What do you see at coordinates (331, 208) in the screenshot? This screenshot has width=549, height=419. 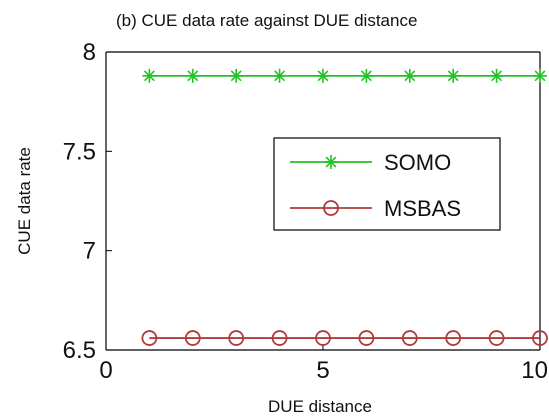 I see `legend-marker-msbas` at bounding box center [331, 208].